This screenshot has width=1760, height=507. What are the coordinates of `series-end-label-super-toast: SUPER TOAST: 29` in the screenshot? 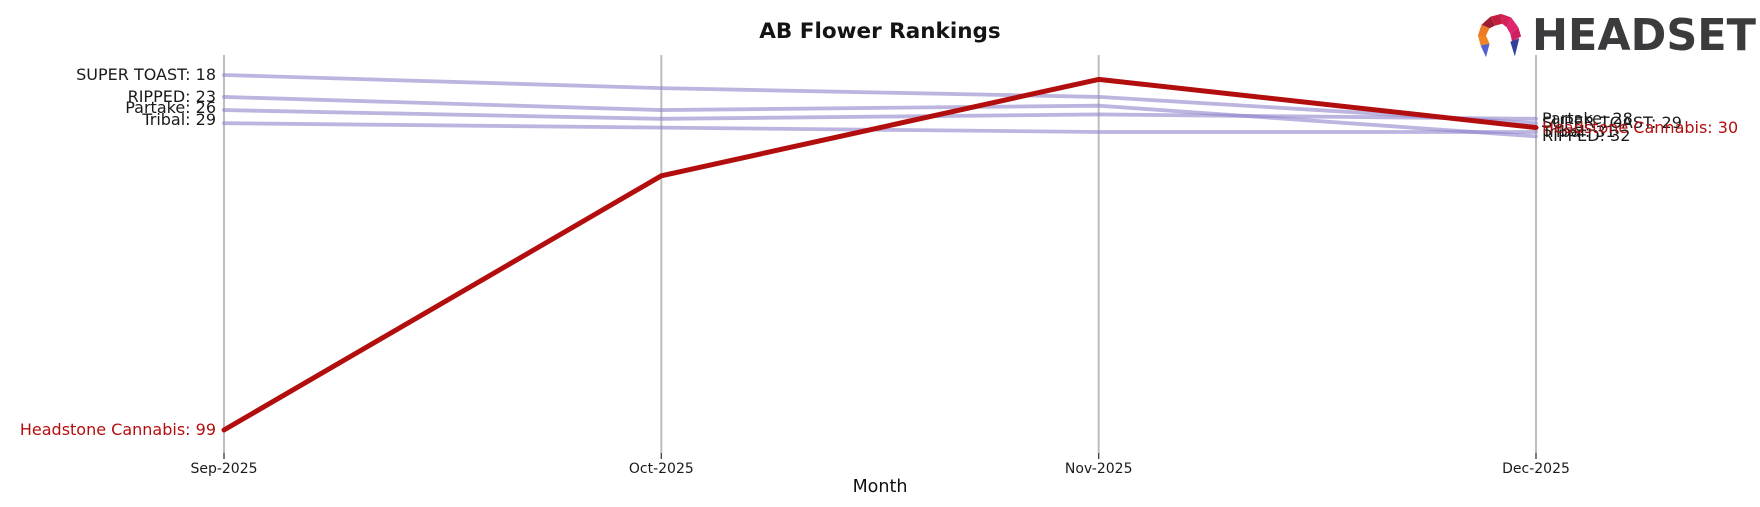 It's located at (1612, 123).